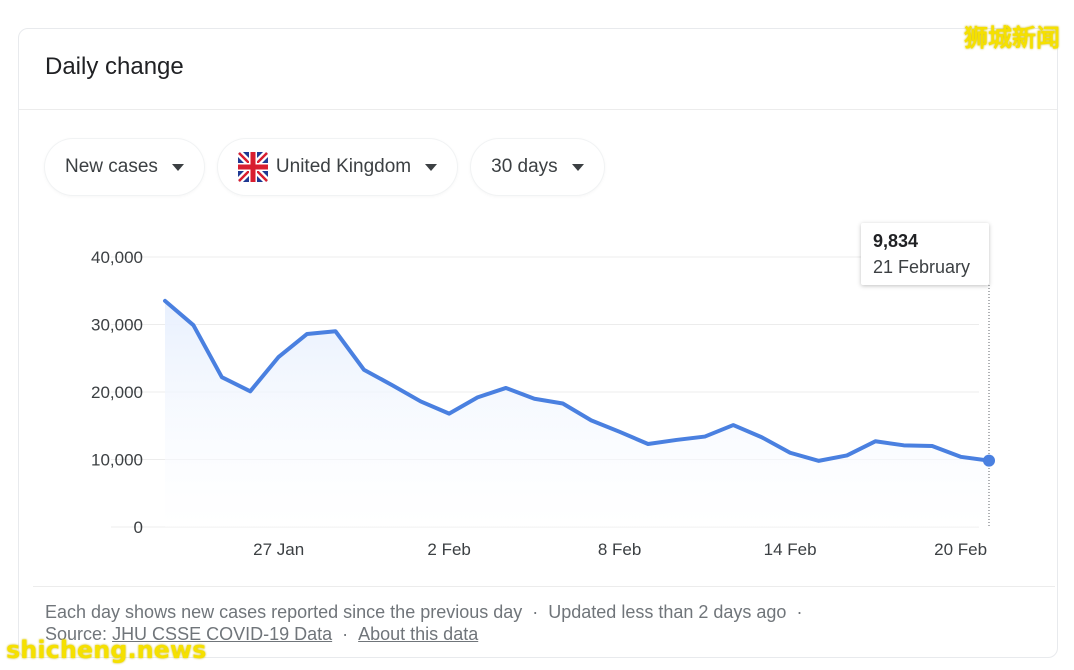  What do you see at coordinates (138, 527) in the screenshot?
I see `y-tick-label: 0` at bounding box center [138, 527].